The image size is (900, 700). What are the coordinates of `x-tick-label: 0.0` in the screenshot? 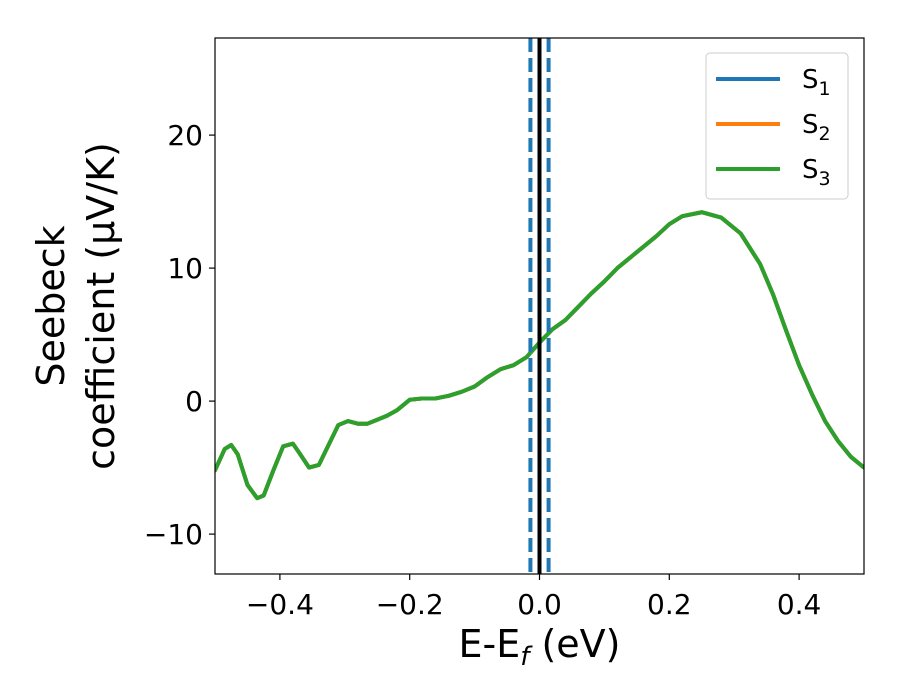 It's located at (539, 604).